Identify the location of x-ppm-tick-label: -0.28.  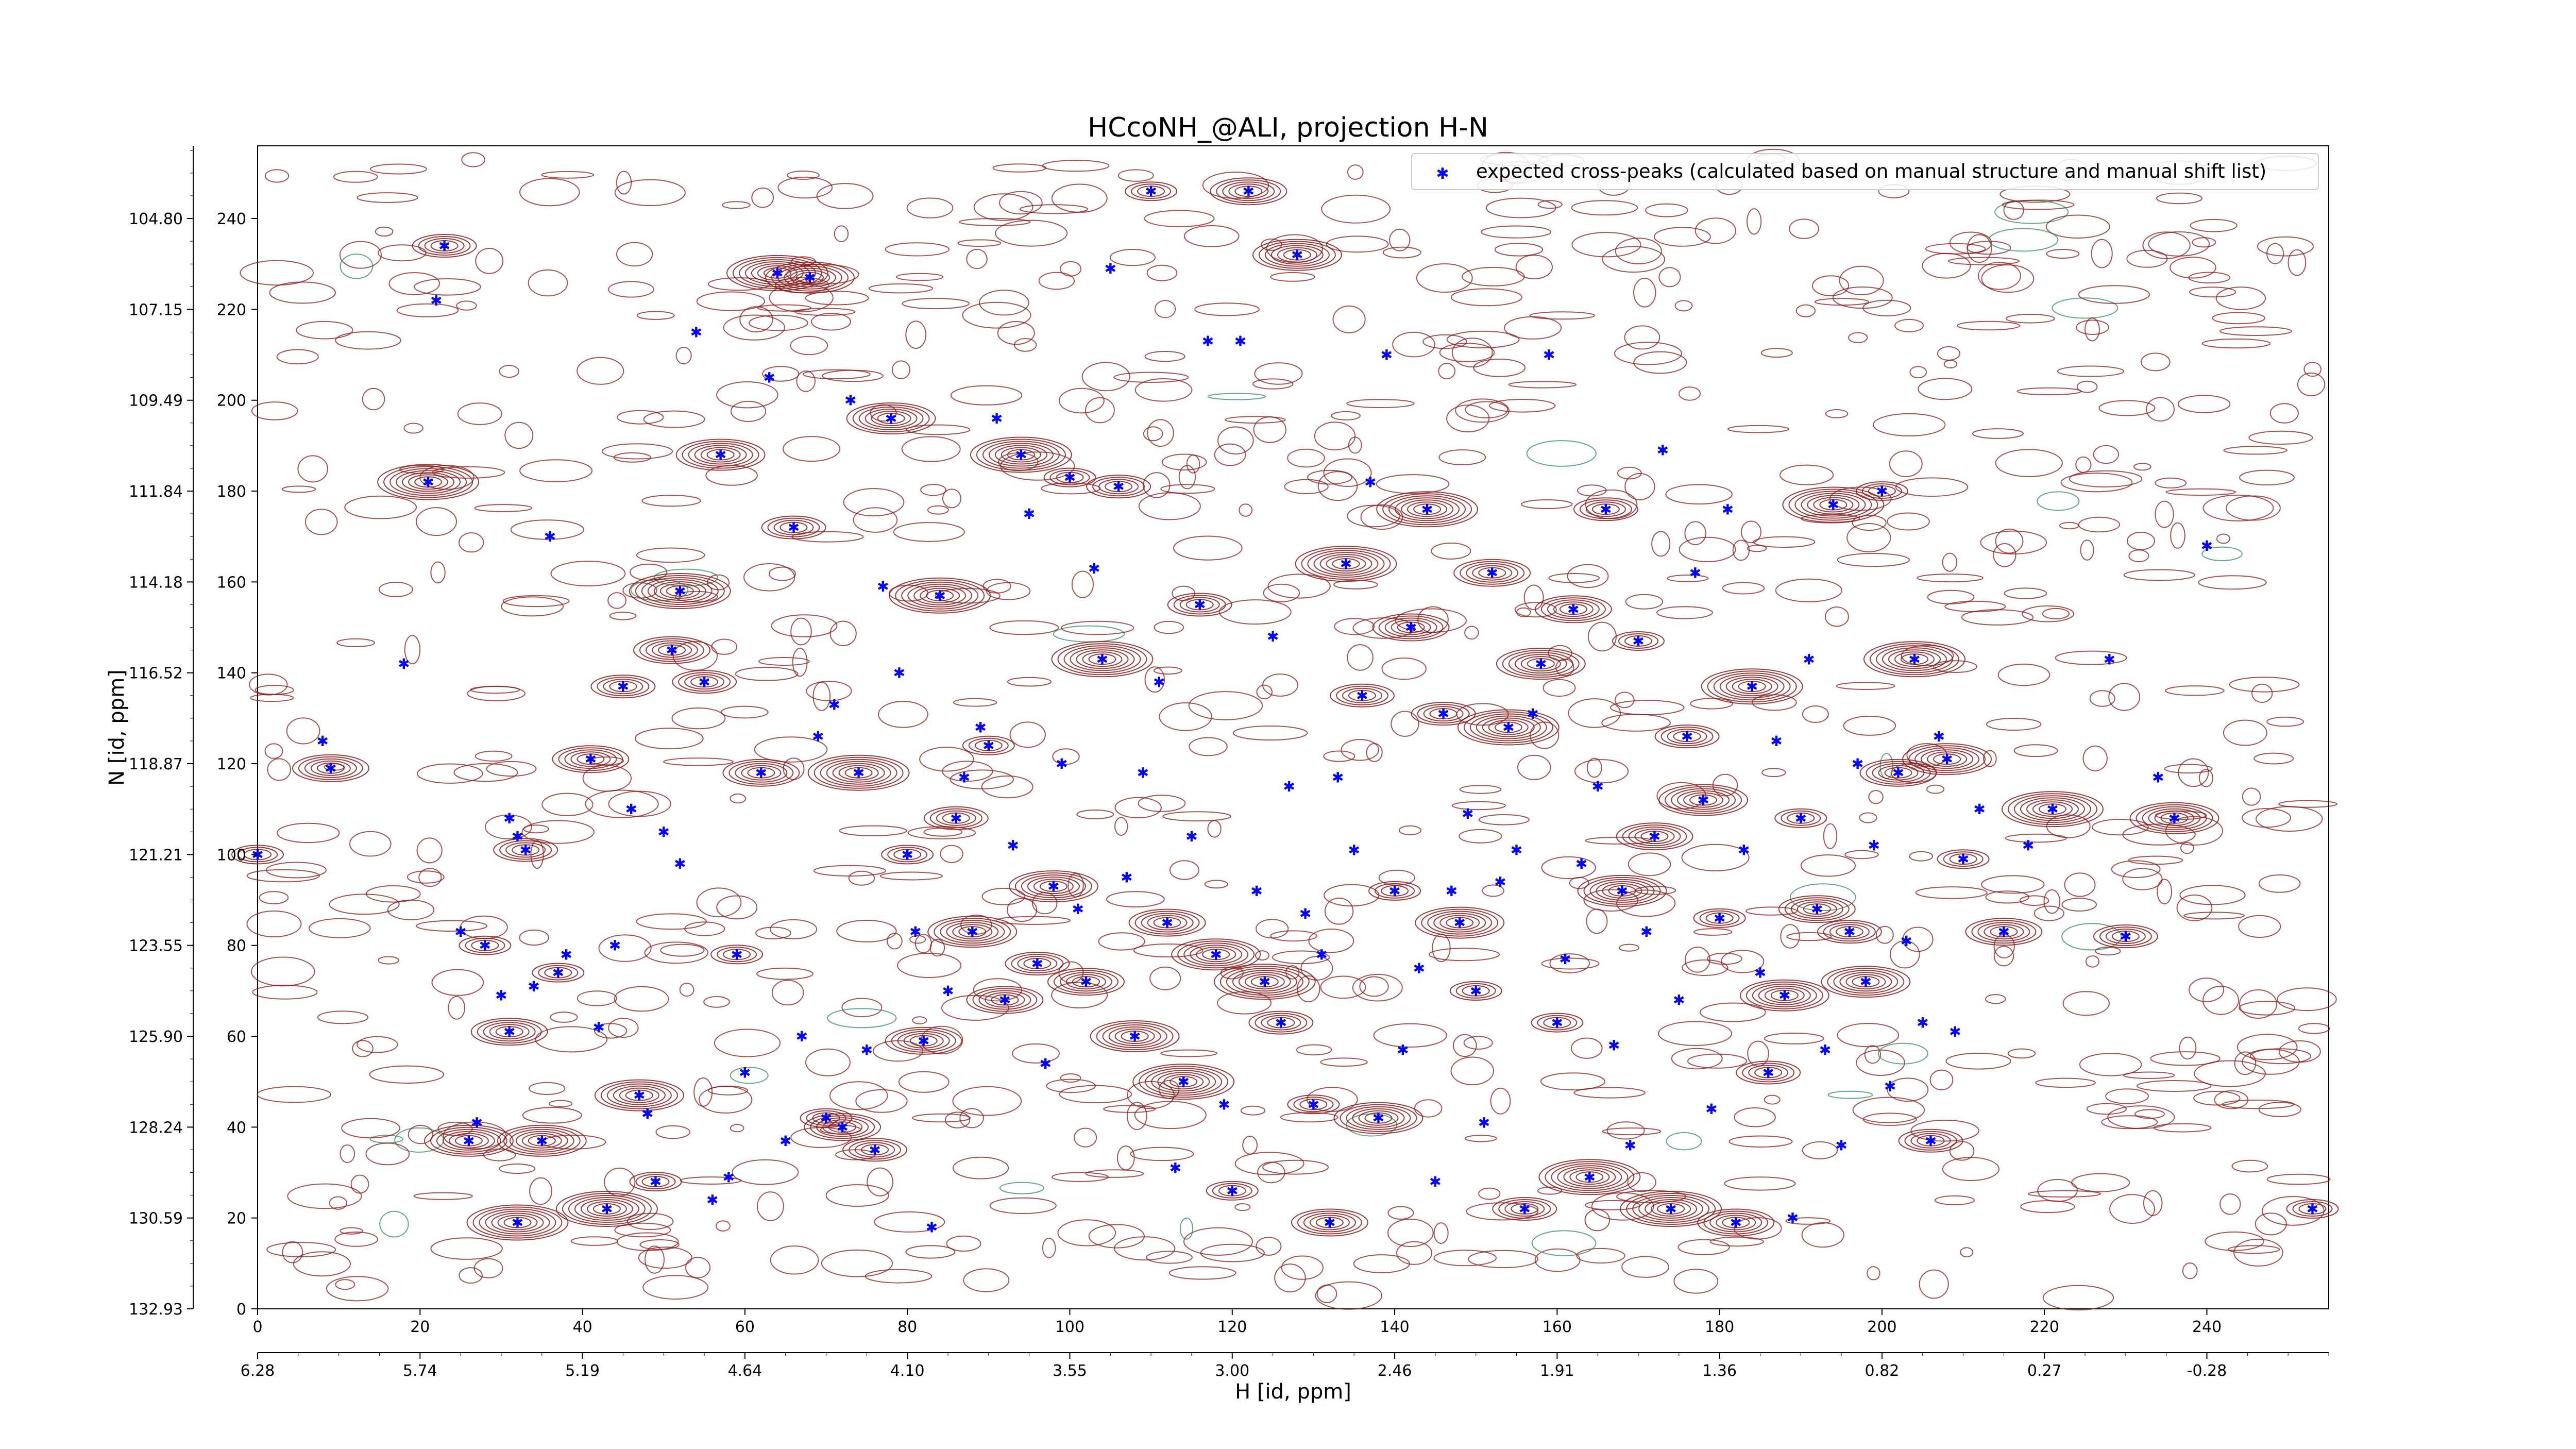
(2207, 1371).